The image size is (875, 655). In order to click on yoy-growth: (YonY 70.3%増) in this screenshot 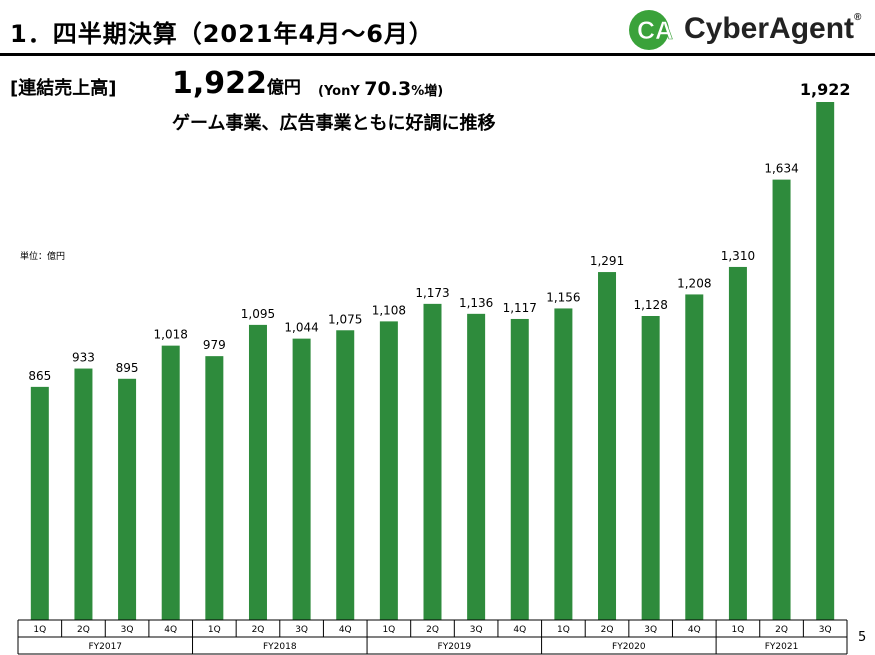, I will do `click(380, 89)`.